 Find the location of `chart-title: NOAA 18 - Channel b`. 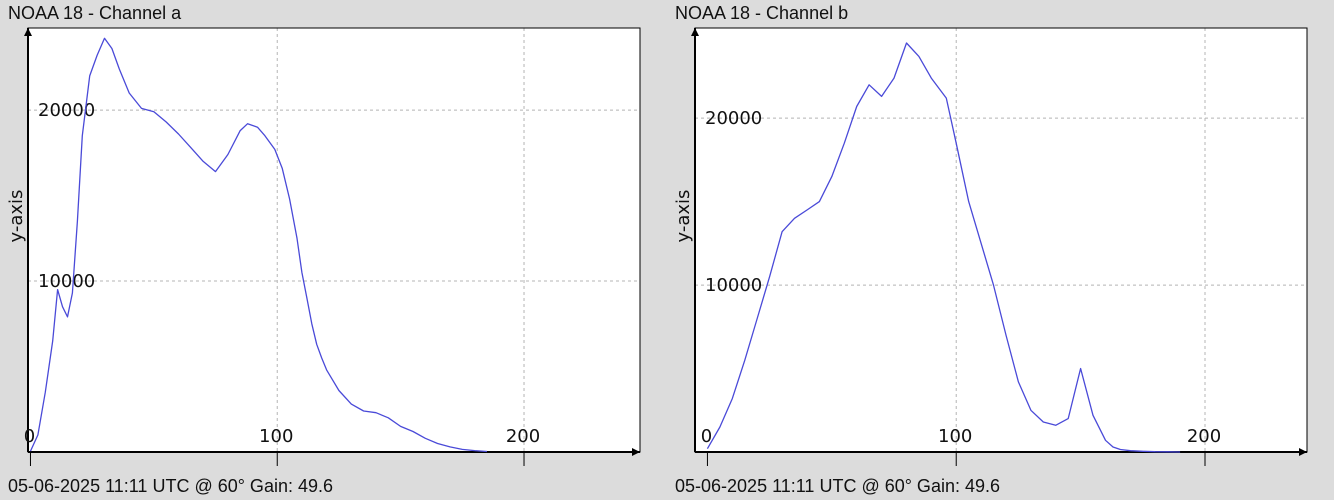

chart-title: NOAA 18 - Channel b is located at coordinates (762, 13).